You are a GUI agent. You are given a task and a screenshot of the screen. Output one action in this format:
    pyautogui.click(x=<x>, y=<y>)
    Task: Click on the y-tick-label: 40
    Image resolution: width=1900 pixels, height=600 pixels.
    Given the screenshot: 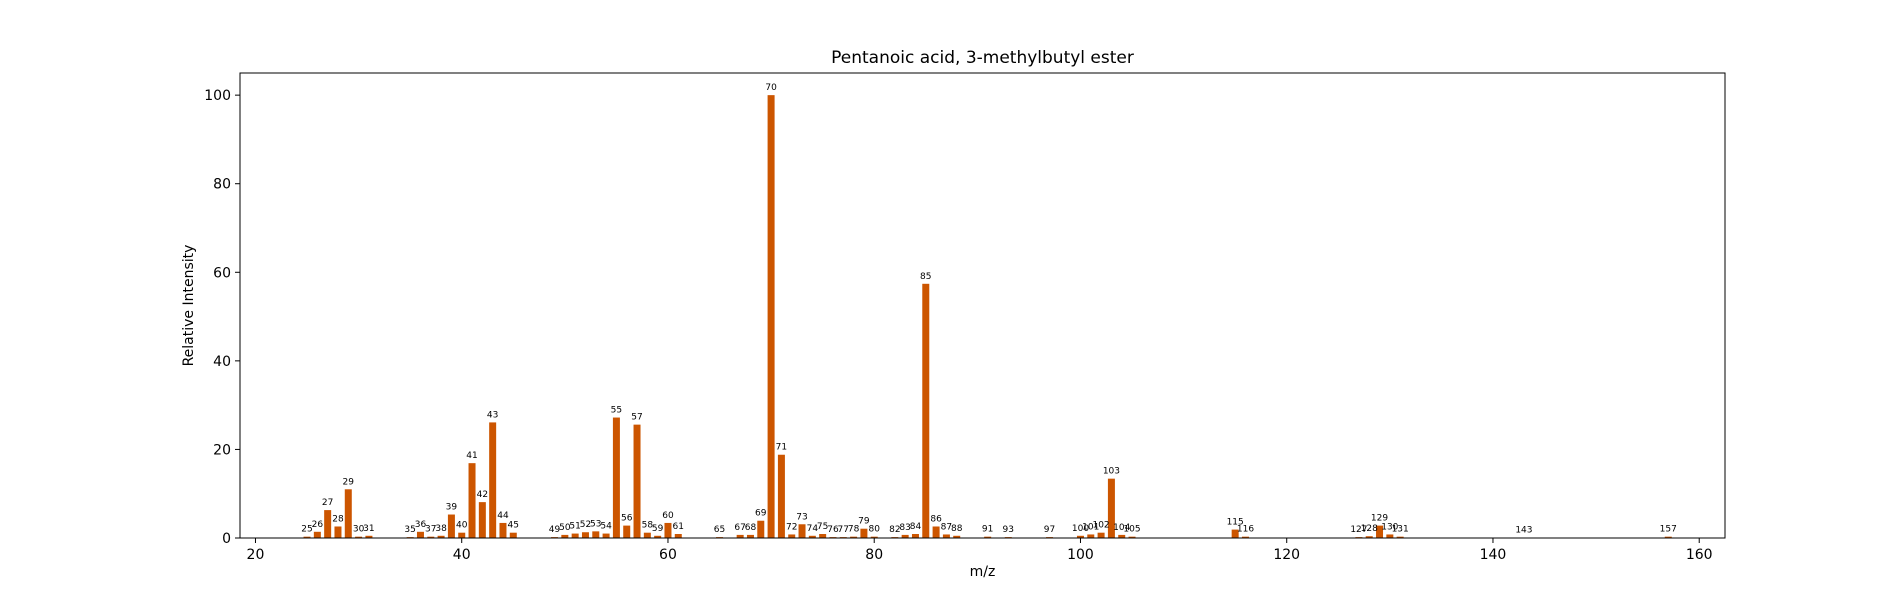 What is the action you would take?
    pyautogui.click(x=222, y=362)
    